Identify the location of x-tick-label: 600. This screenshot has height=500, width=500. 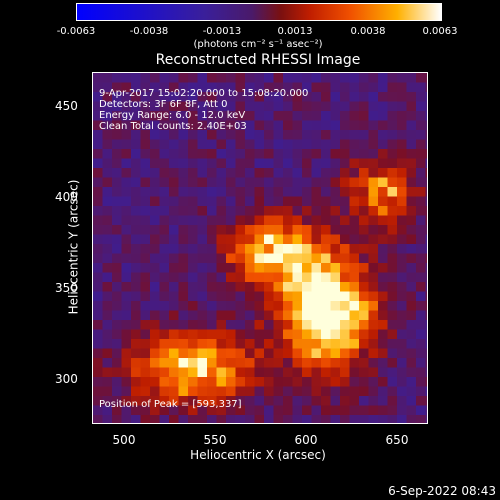
(306, 440).